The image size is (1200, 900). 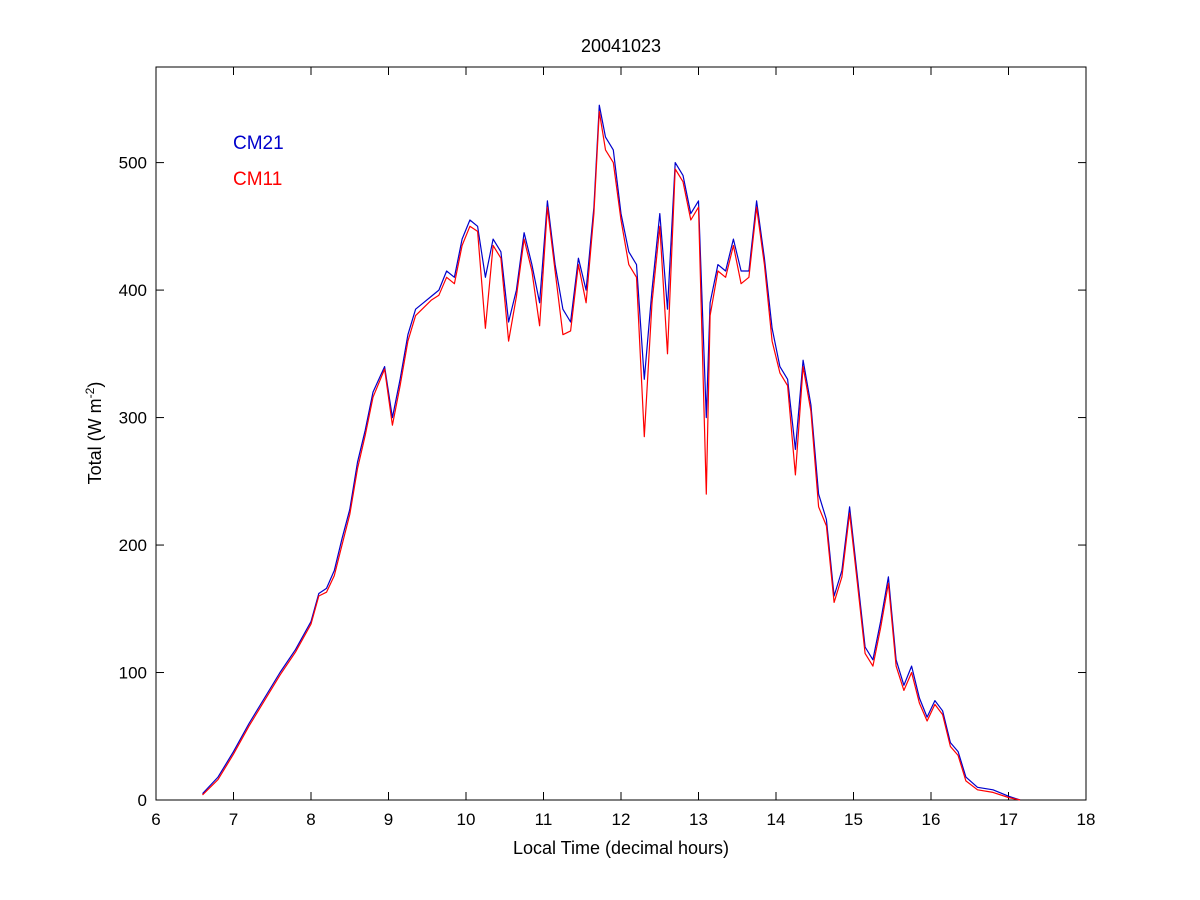 What do you see at coordinates (1086, 819) in the screenshot?
I see `x-tick-label: 18` at bounding box center [1086, 819].